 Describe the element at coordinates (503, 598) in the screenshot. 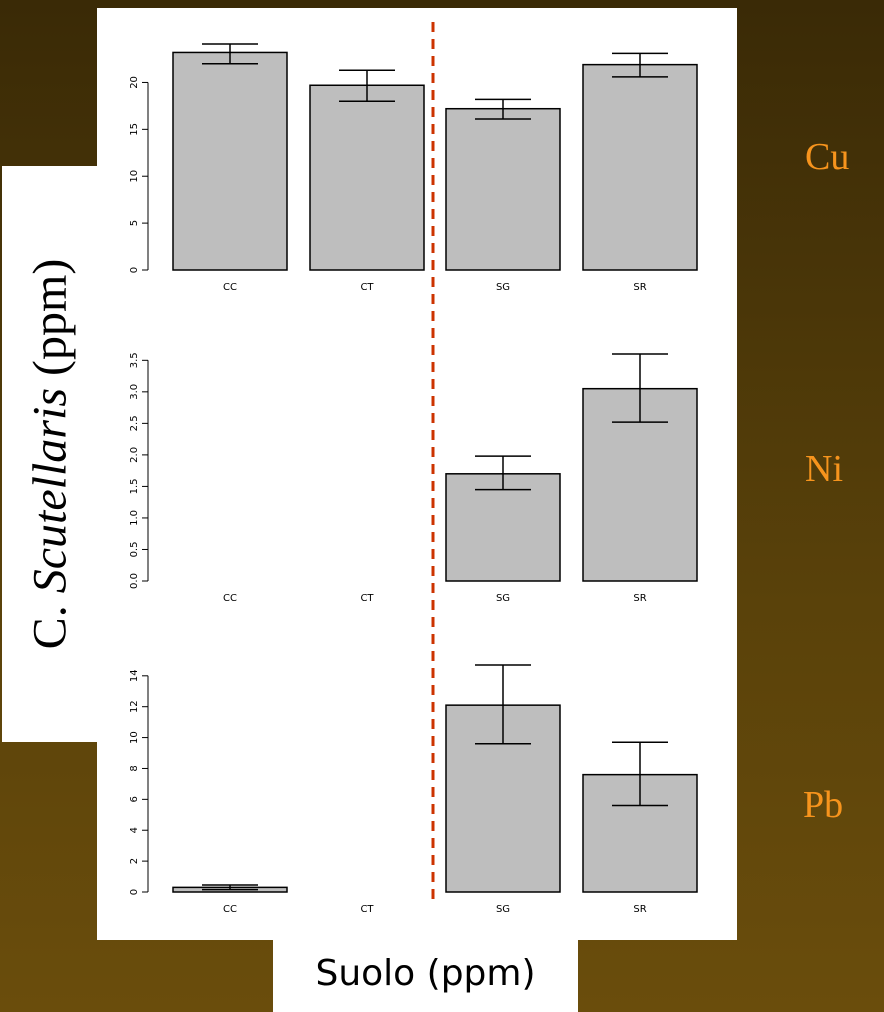

I see `category-label-ni-sg: SG` at that location.